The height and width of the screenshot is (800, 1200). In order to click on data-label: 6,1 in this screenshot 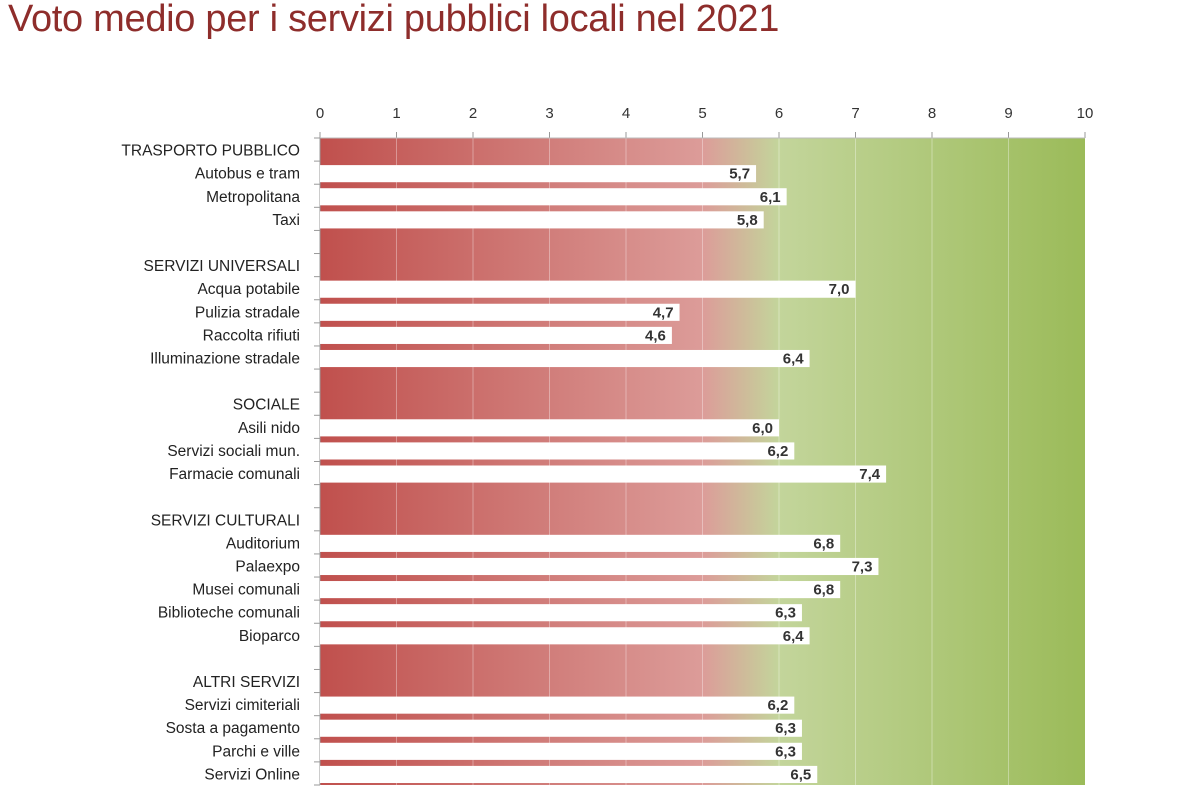, I will do `click(770, 197)`.